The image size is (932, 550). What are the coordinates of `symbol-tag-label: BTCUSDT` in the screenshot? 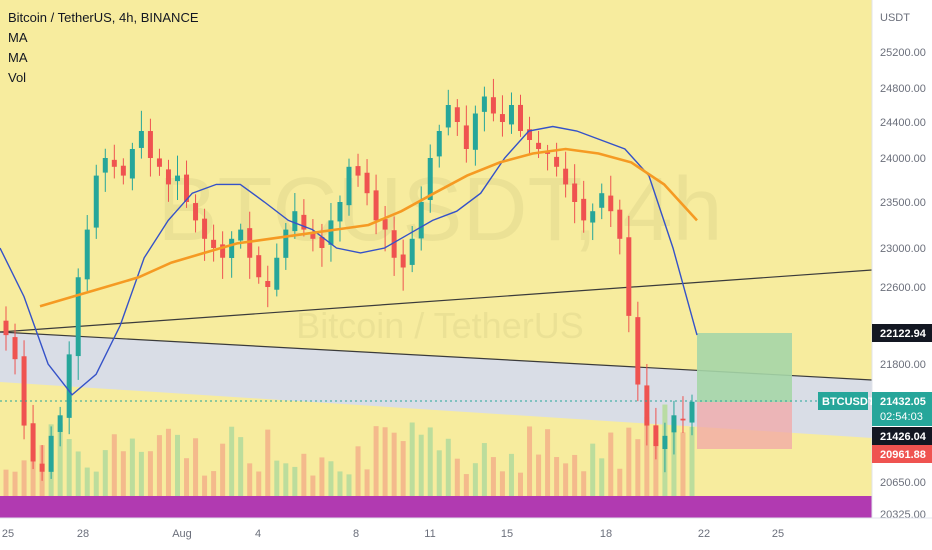 It's located at (848, 402).